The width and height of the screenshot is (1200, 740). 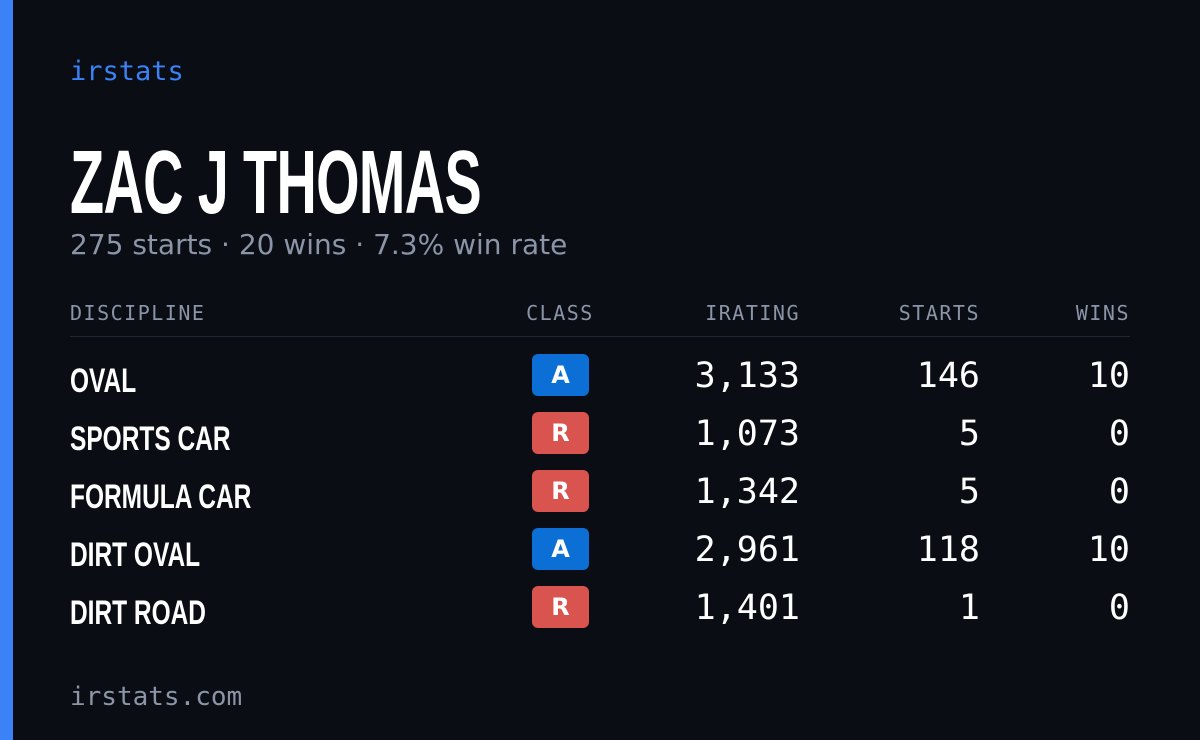 I want to click on discipline: OVAL, so click(x=103, y=381).